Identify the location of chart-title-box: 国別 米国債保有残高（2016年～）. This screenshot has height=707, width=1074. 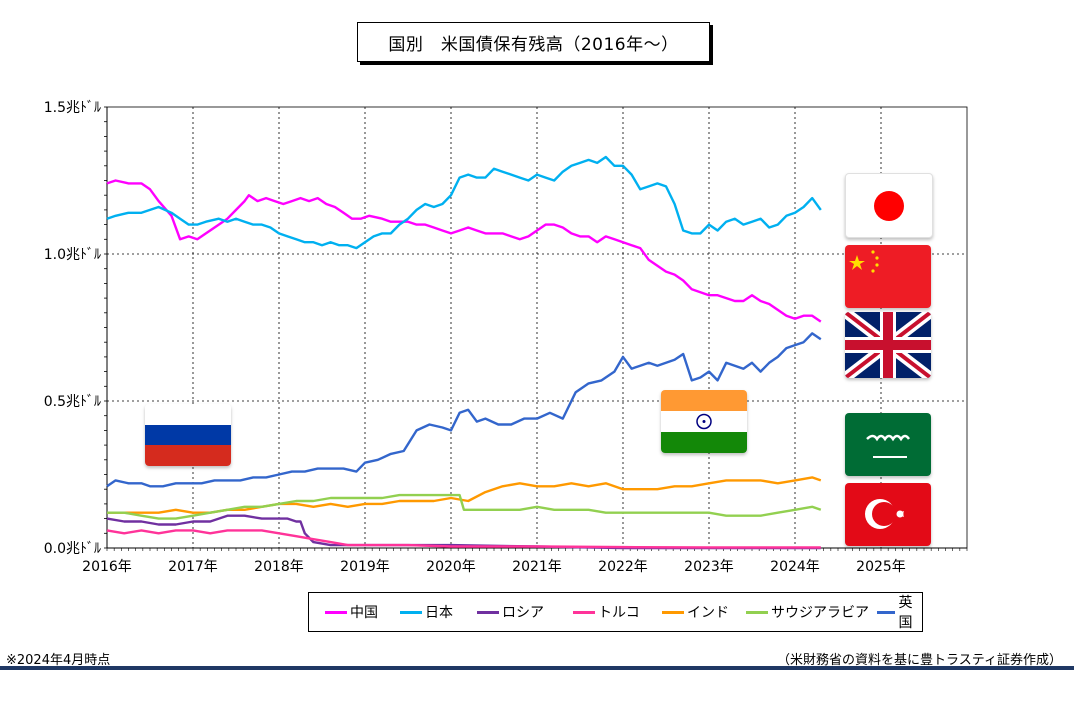
(533, 42).